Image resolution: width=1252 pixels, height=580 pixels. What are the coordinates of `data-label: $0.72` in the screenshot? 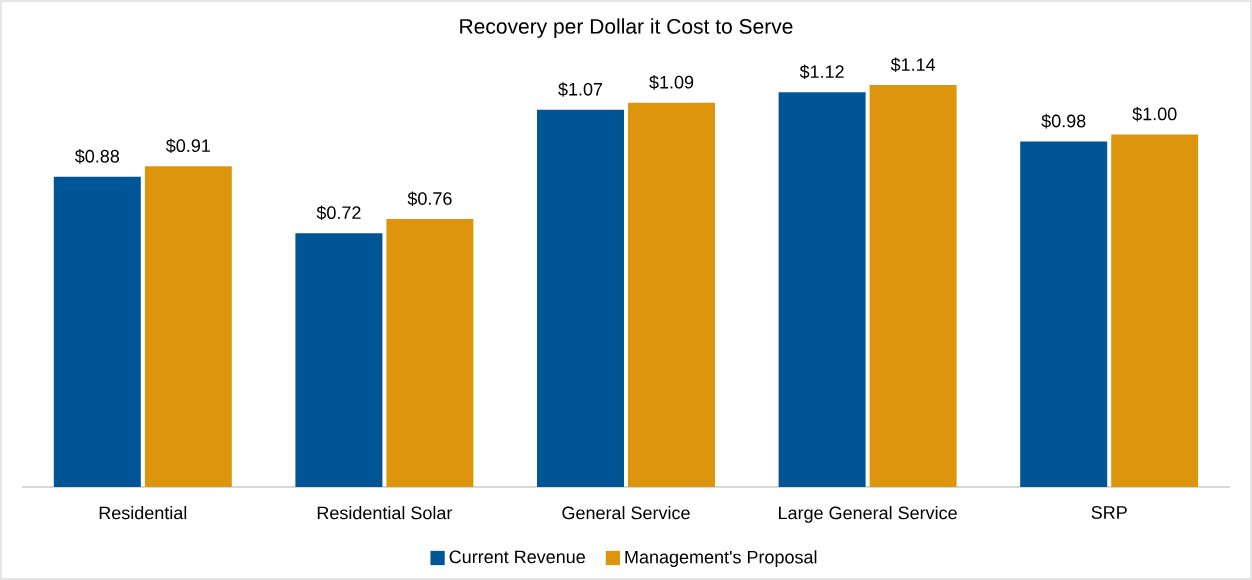 It's located at (338, 213).